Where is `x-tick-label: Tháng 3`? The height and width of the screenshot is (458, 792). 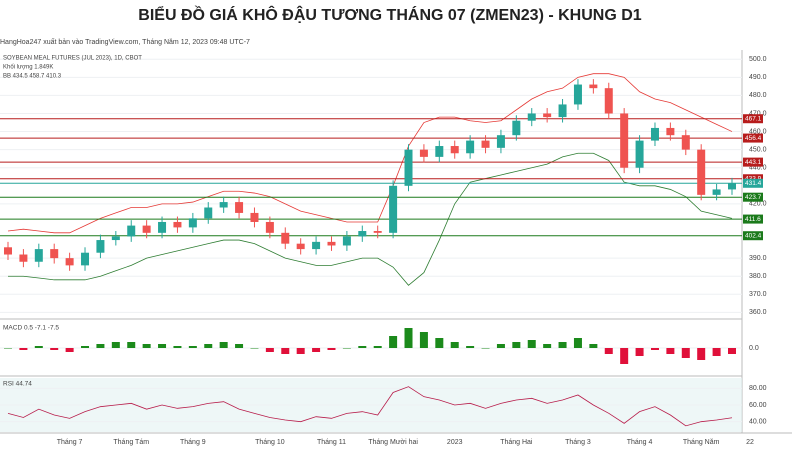
x-tick-label: Tháng 3 is located at coordinates (578, 442).